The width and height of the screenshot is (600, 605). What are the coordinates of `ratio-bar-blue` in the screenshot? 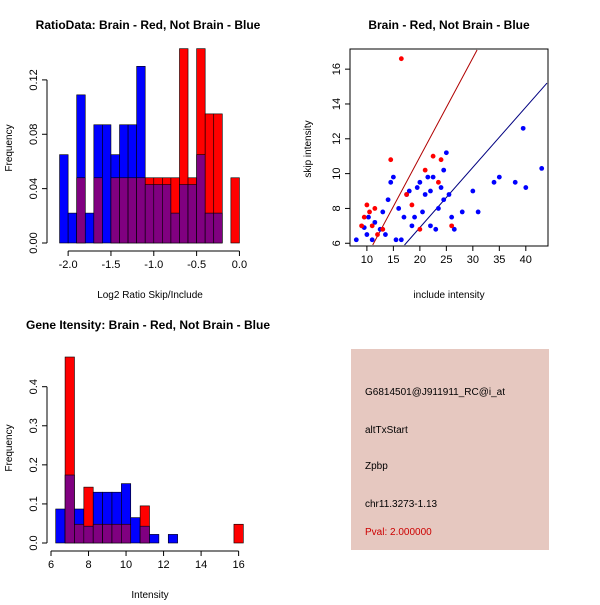 It's located at (89, 228).